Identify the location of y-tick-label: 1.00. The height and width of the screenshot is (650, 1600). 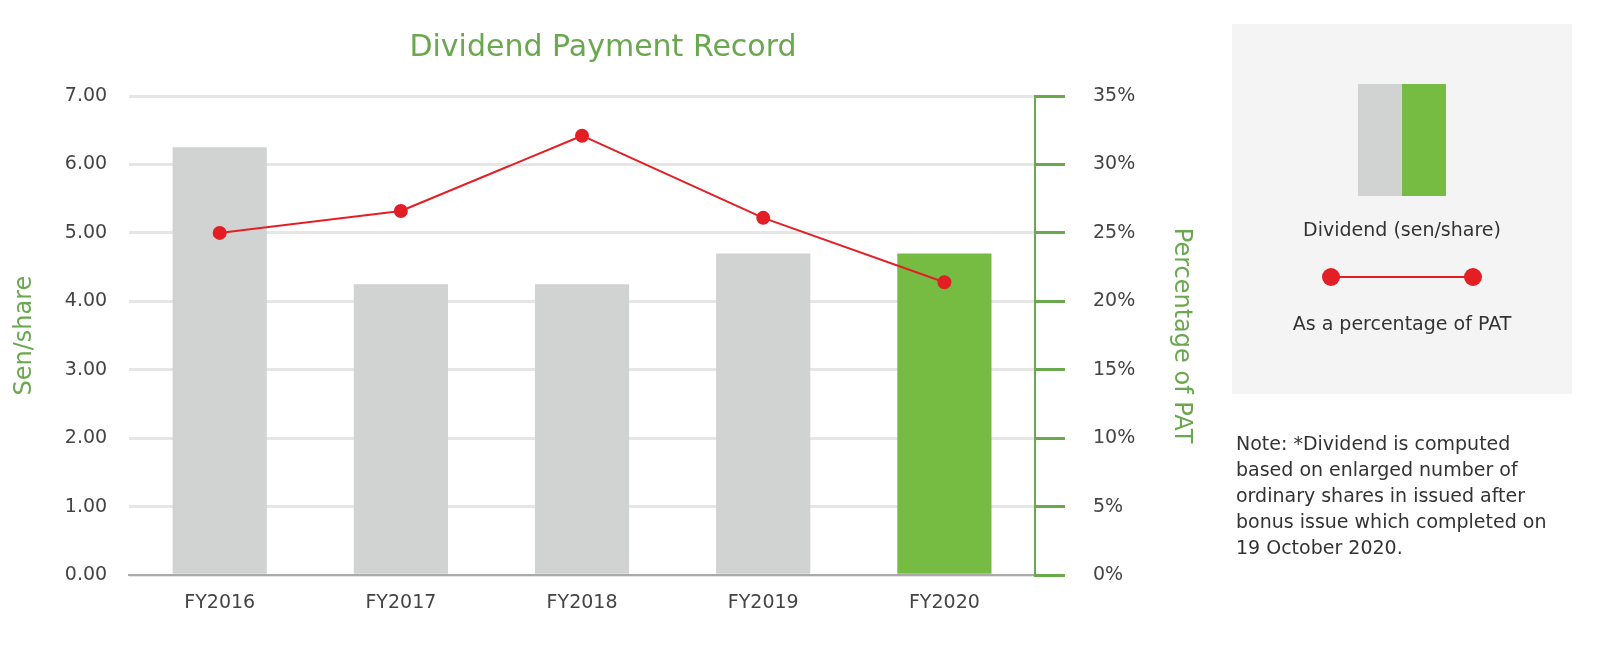
(86, 504).